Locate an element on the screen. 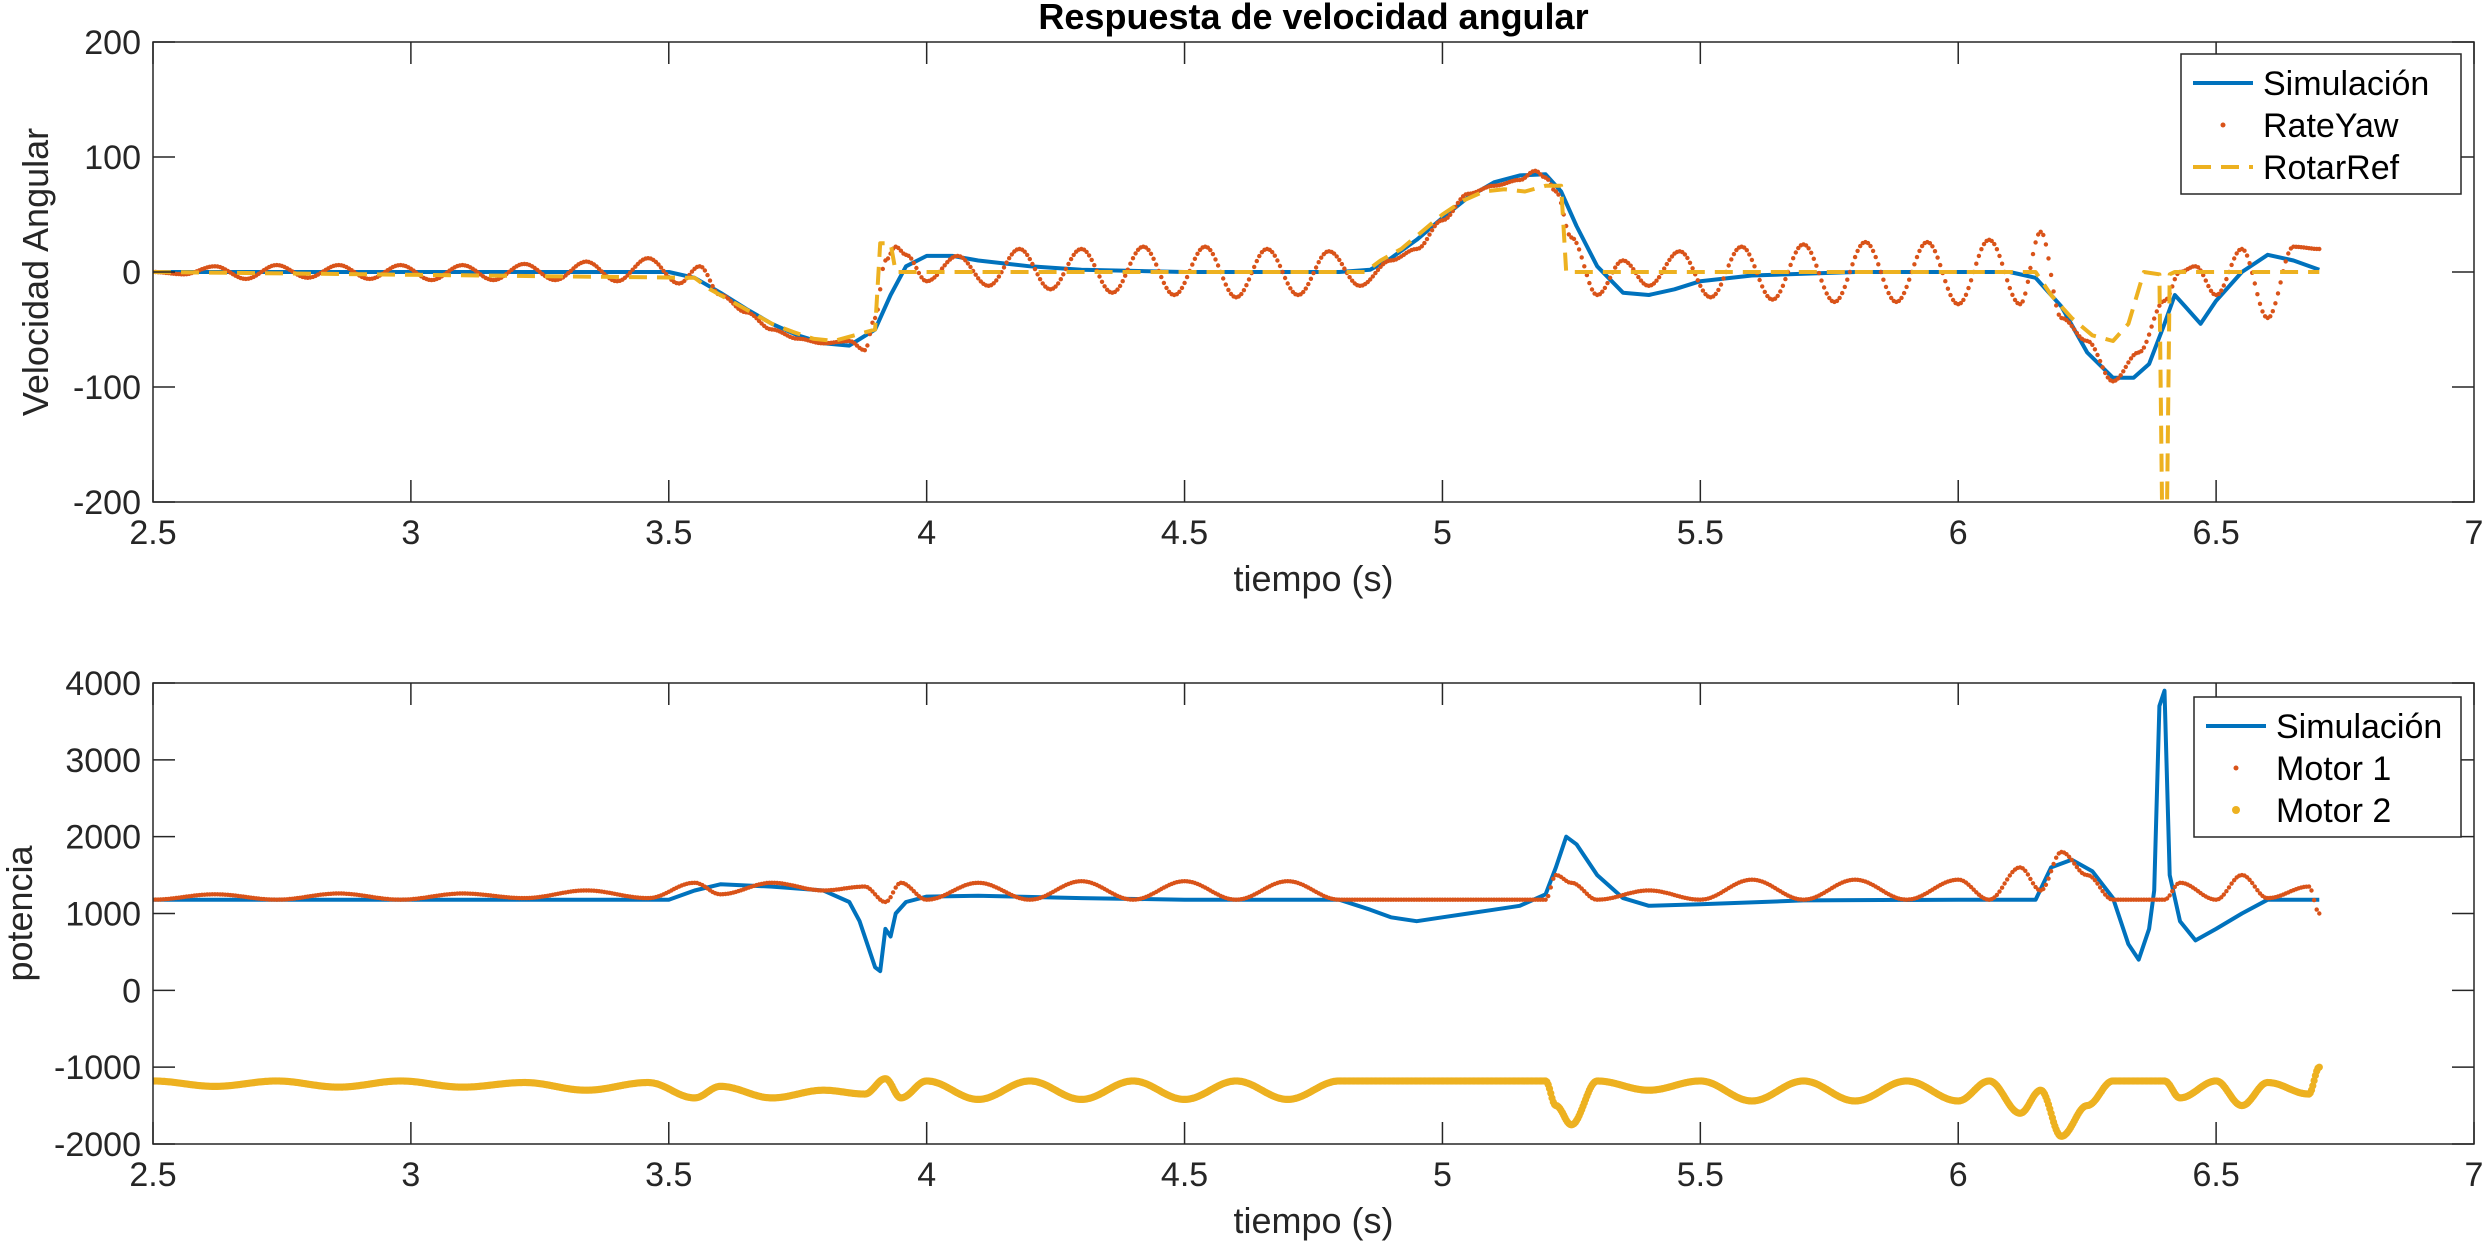 The height and width of the screenshot is (1245, 2489). x-tick-label: 4.5 is located at coordinates (1184, 533).